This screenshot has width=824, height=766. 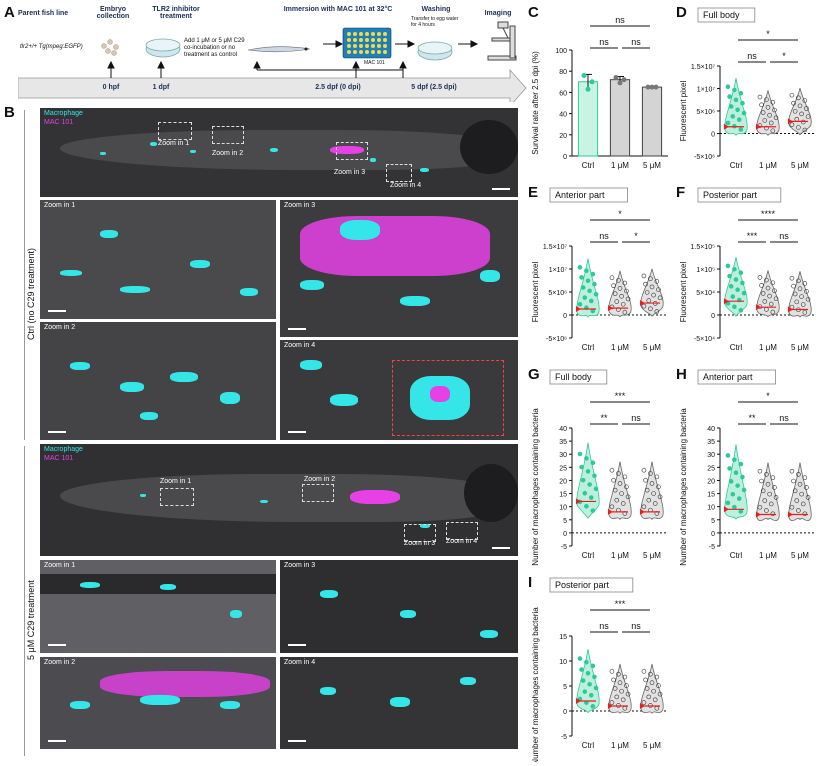 What do you see at coordinates (683, 111) in the screenshot?
I see `y-axis-label: Fluorescent pixel` at bounding box center [683, 111].